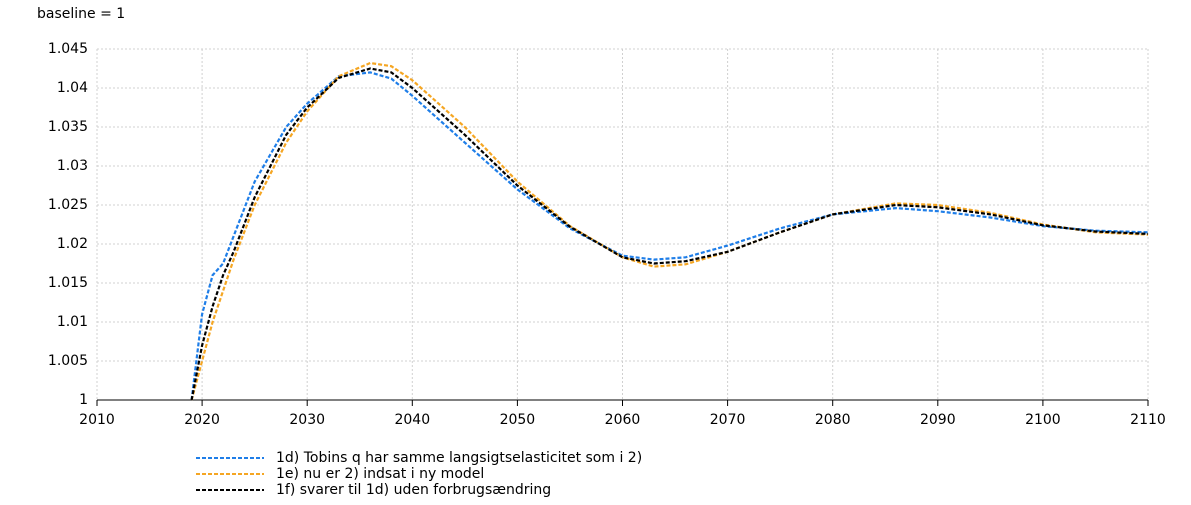  I want to click on y-tick-label: 1.005, so click(68, 361).